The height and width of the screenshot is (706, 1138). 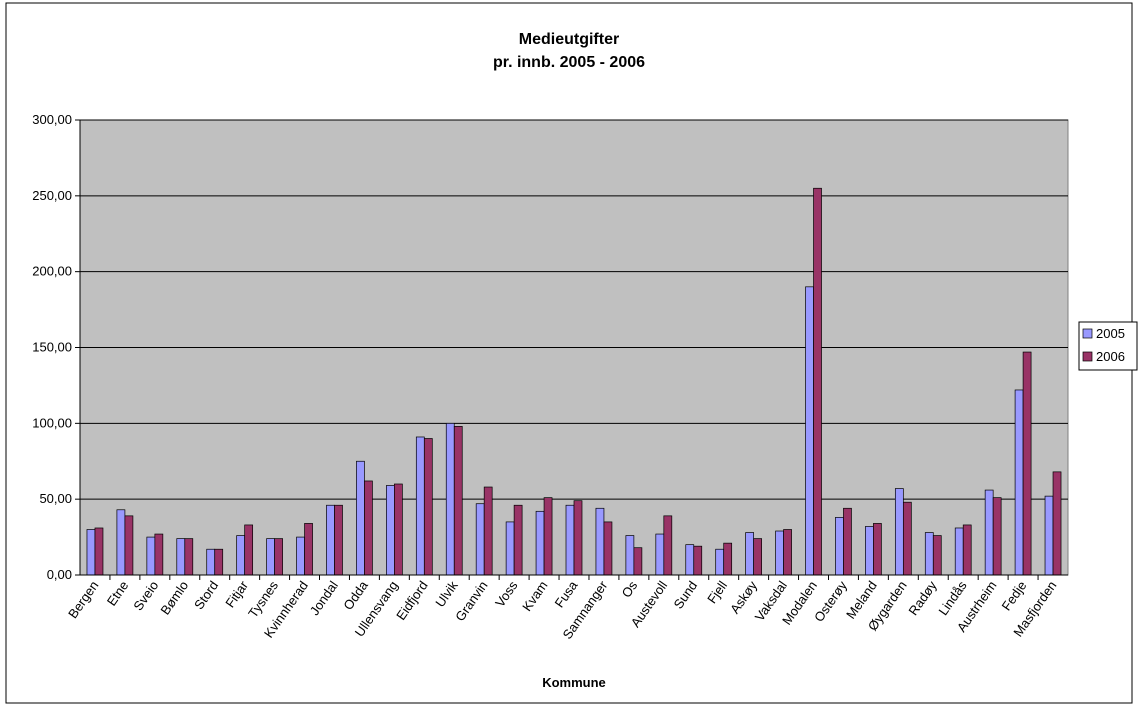 I want to click on bar-2006-Lindås, so click(x=967, y=550).